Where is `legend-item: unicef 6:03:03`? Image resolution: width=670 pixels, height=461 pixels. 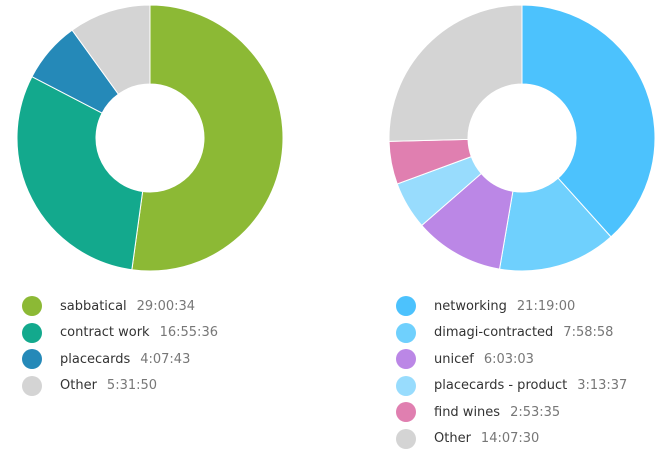 legend-item: unicef 6:03:03 is located at coordinates (511, 359).